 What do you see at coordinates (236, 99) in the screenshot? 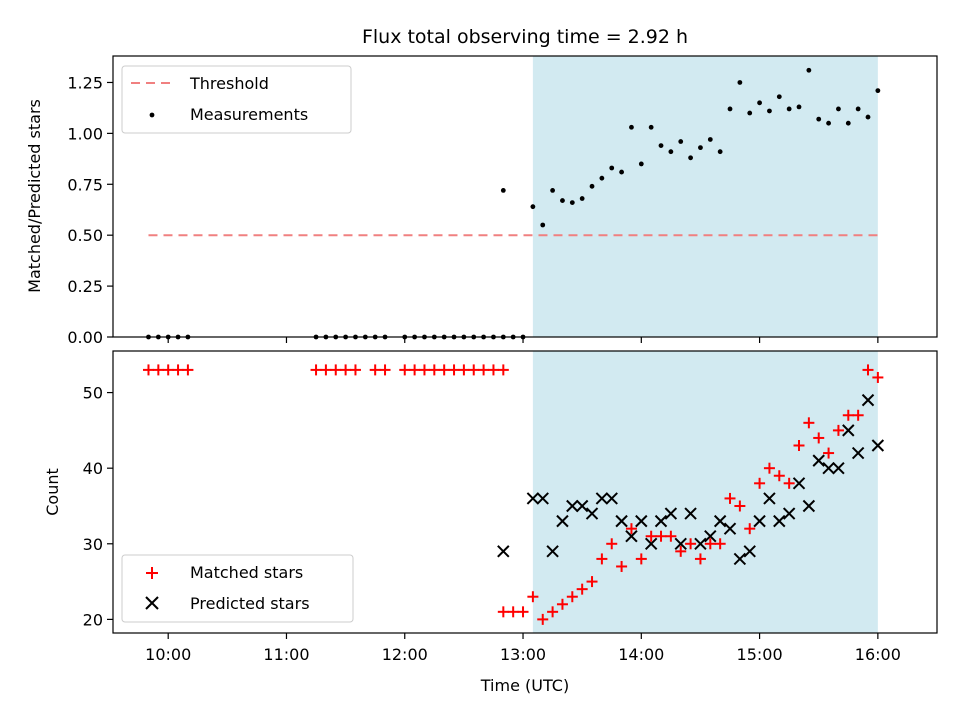
I see `top-legend: Threshold Measurements` at bounding box center [236, 99].